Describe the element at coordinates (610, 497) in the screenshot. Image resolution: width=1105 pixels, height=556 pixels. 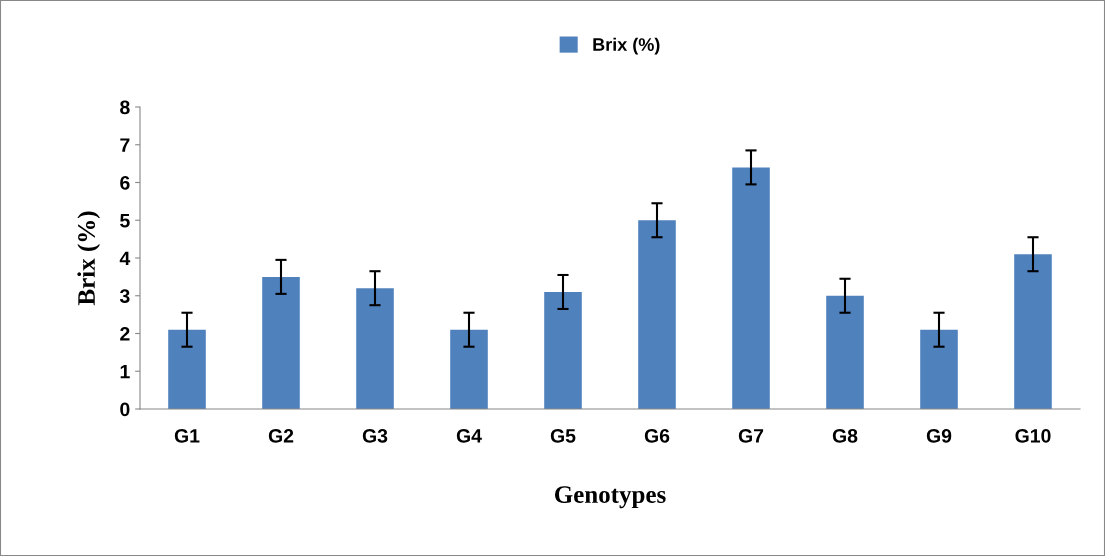
I see `x-axis-title: Genotypes` at that location.